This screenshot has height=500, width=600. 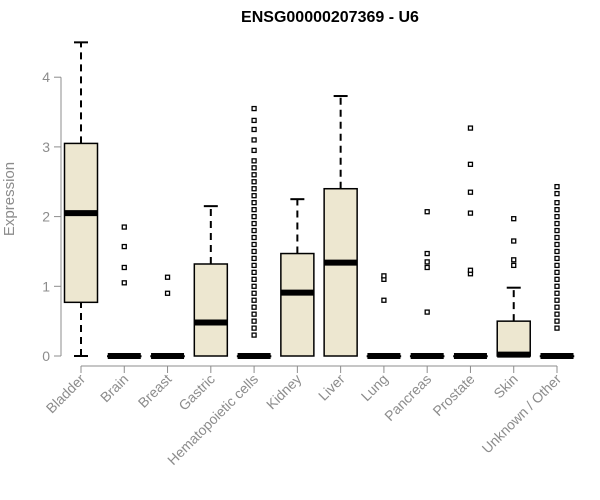 What do you see at coordinates (470, 242) in the screenshot?
I see `box-prostate` at bounding box center [470, 242].